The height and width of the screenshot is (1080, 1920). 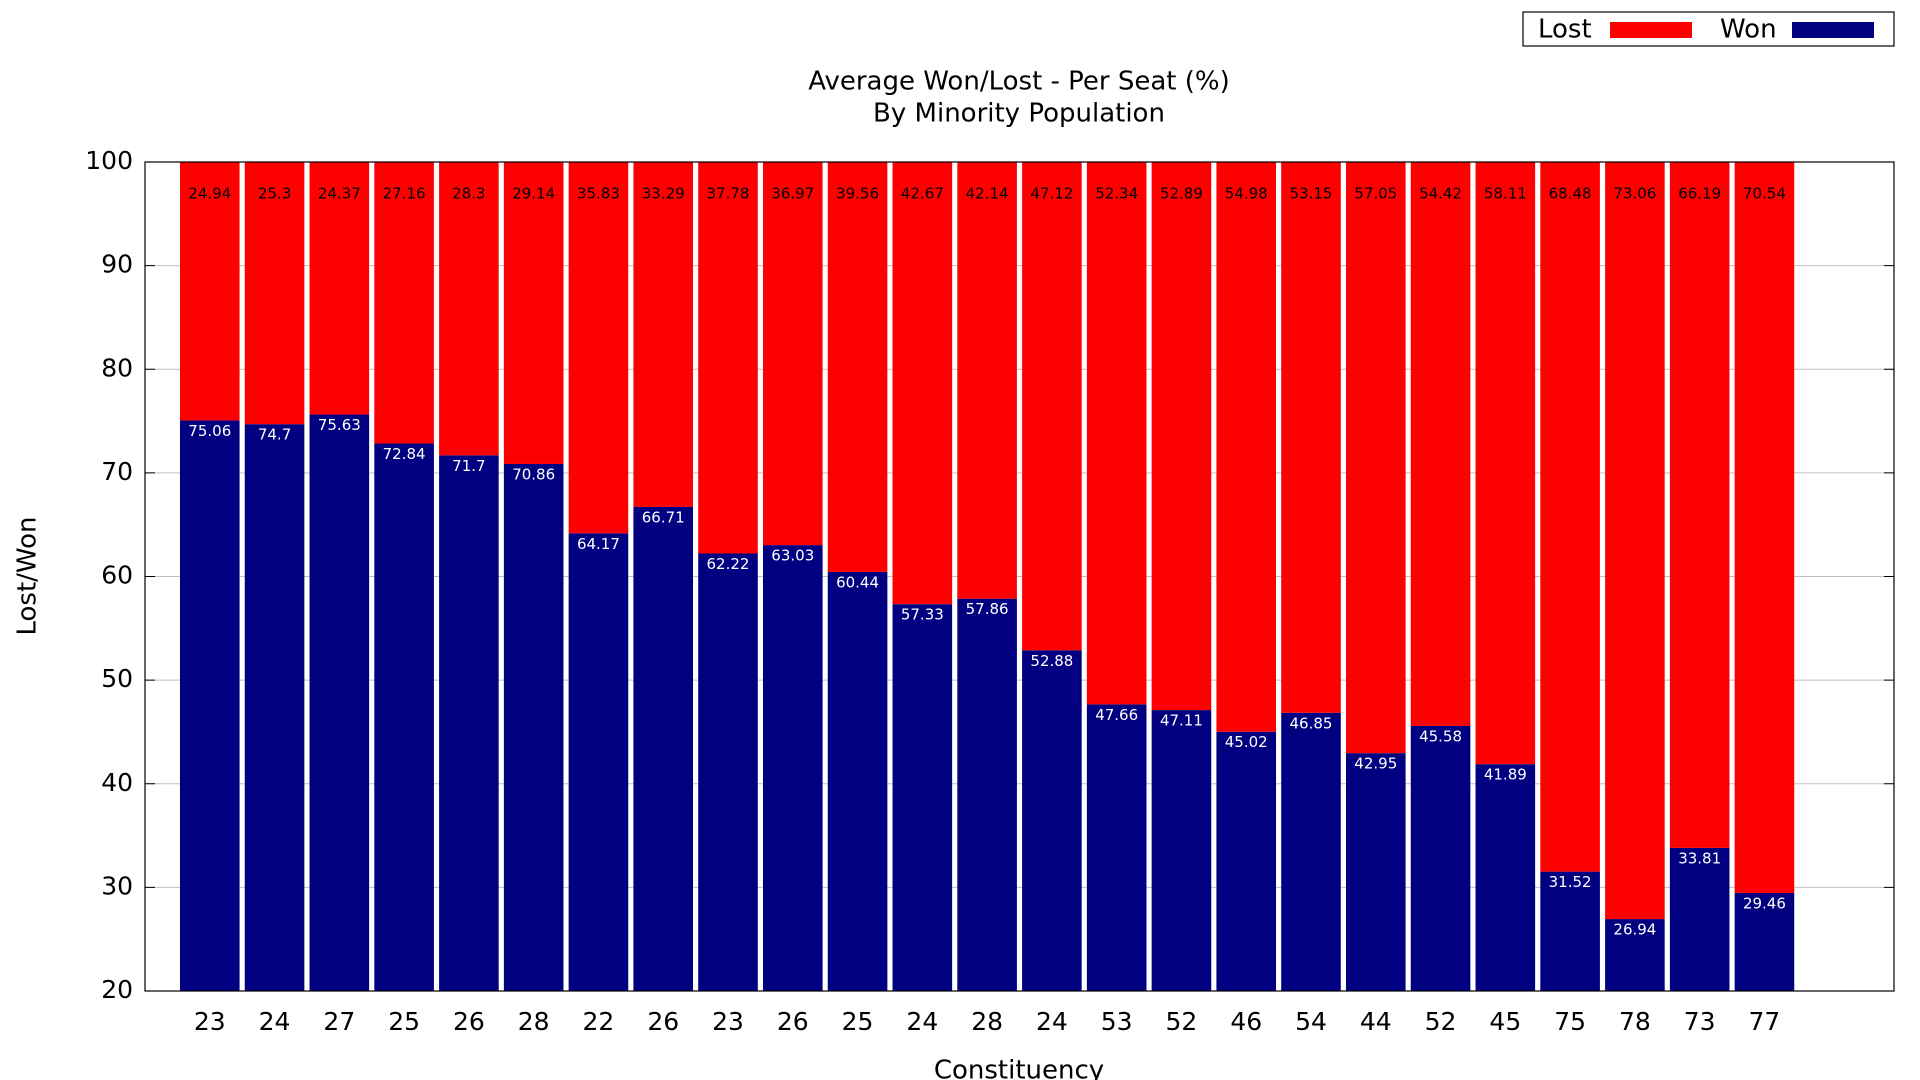 What do you see at coordinates (117, 782) in the screenshot?
I see `y-tick-label: 40` at bounding box center [117, 782].